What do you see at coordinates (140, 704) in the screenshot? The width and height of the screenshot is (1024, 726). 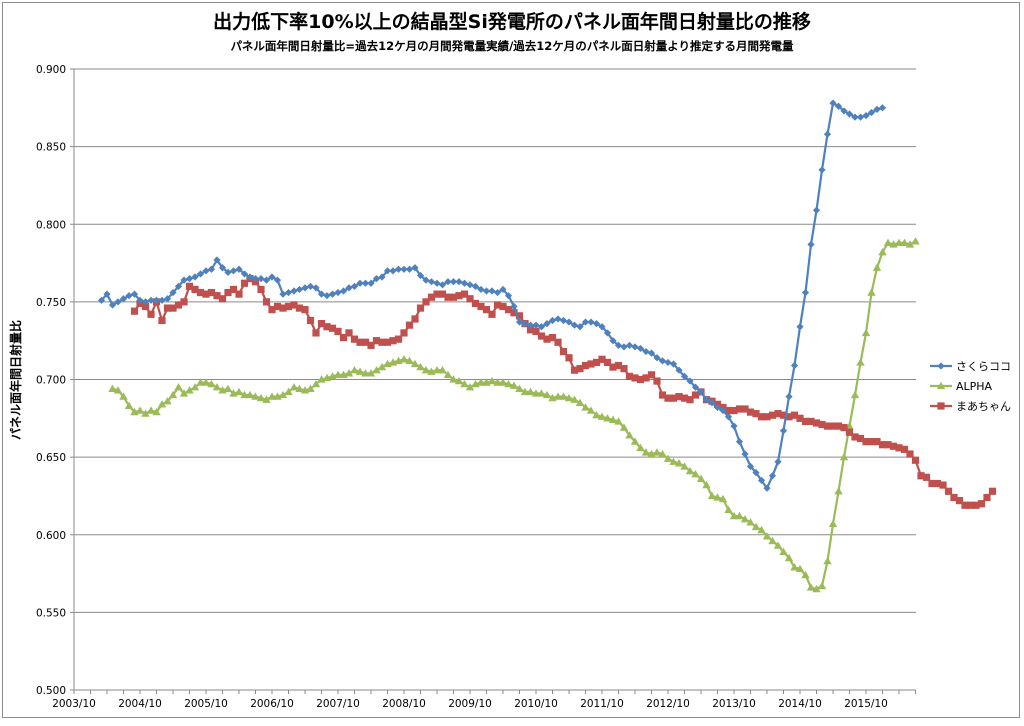 I see `x-tick-label: 2004/10` at bounding box center [140, 704].